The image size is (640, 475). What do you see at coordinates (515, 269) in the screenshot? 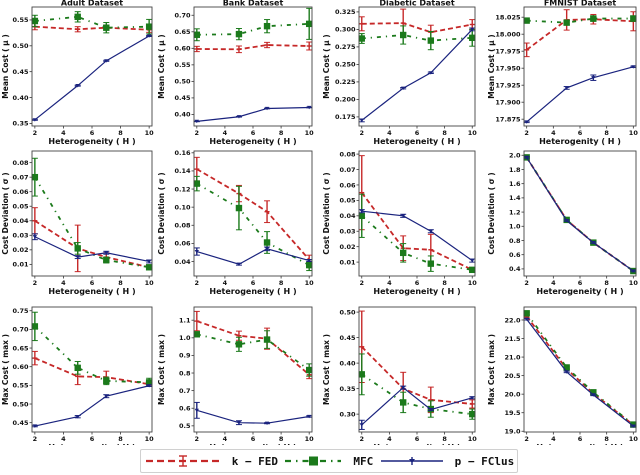
I see `y-tick-label: 0.4` at bounding box center [515, 269].